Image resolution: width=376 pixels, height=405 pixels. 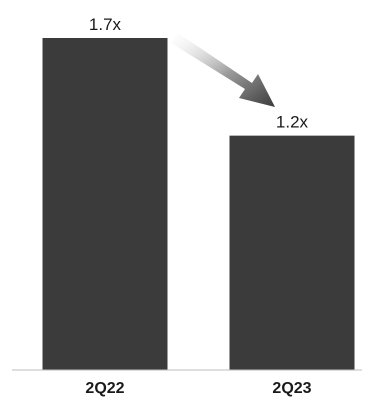 What do you see at coordinates (291, 388) in the screenshot?
I see `category-label-2Q23: 2Q23` at bounding box center [291, 388].